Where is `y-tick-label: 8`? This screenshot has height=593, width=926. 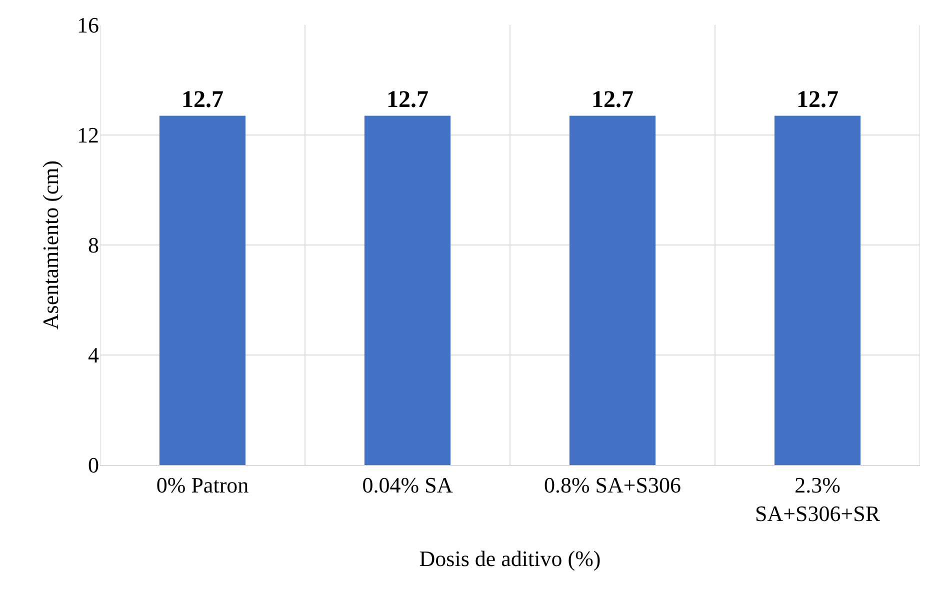
y-tick-label: 8 is located at coordinates (93, 245).